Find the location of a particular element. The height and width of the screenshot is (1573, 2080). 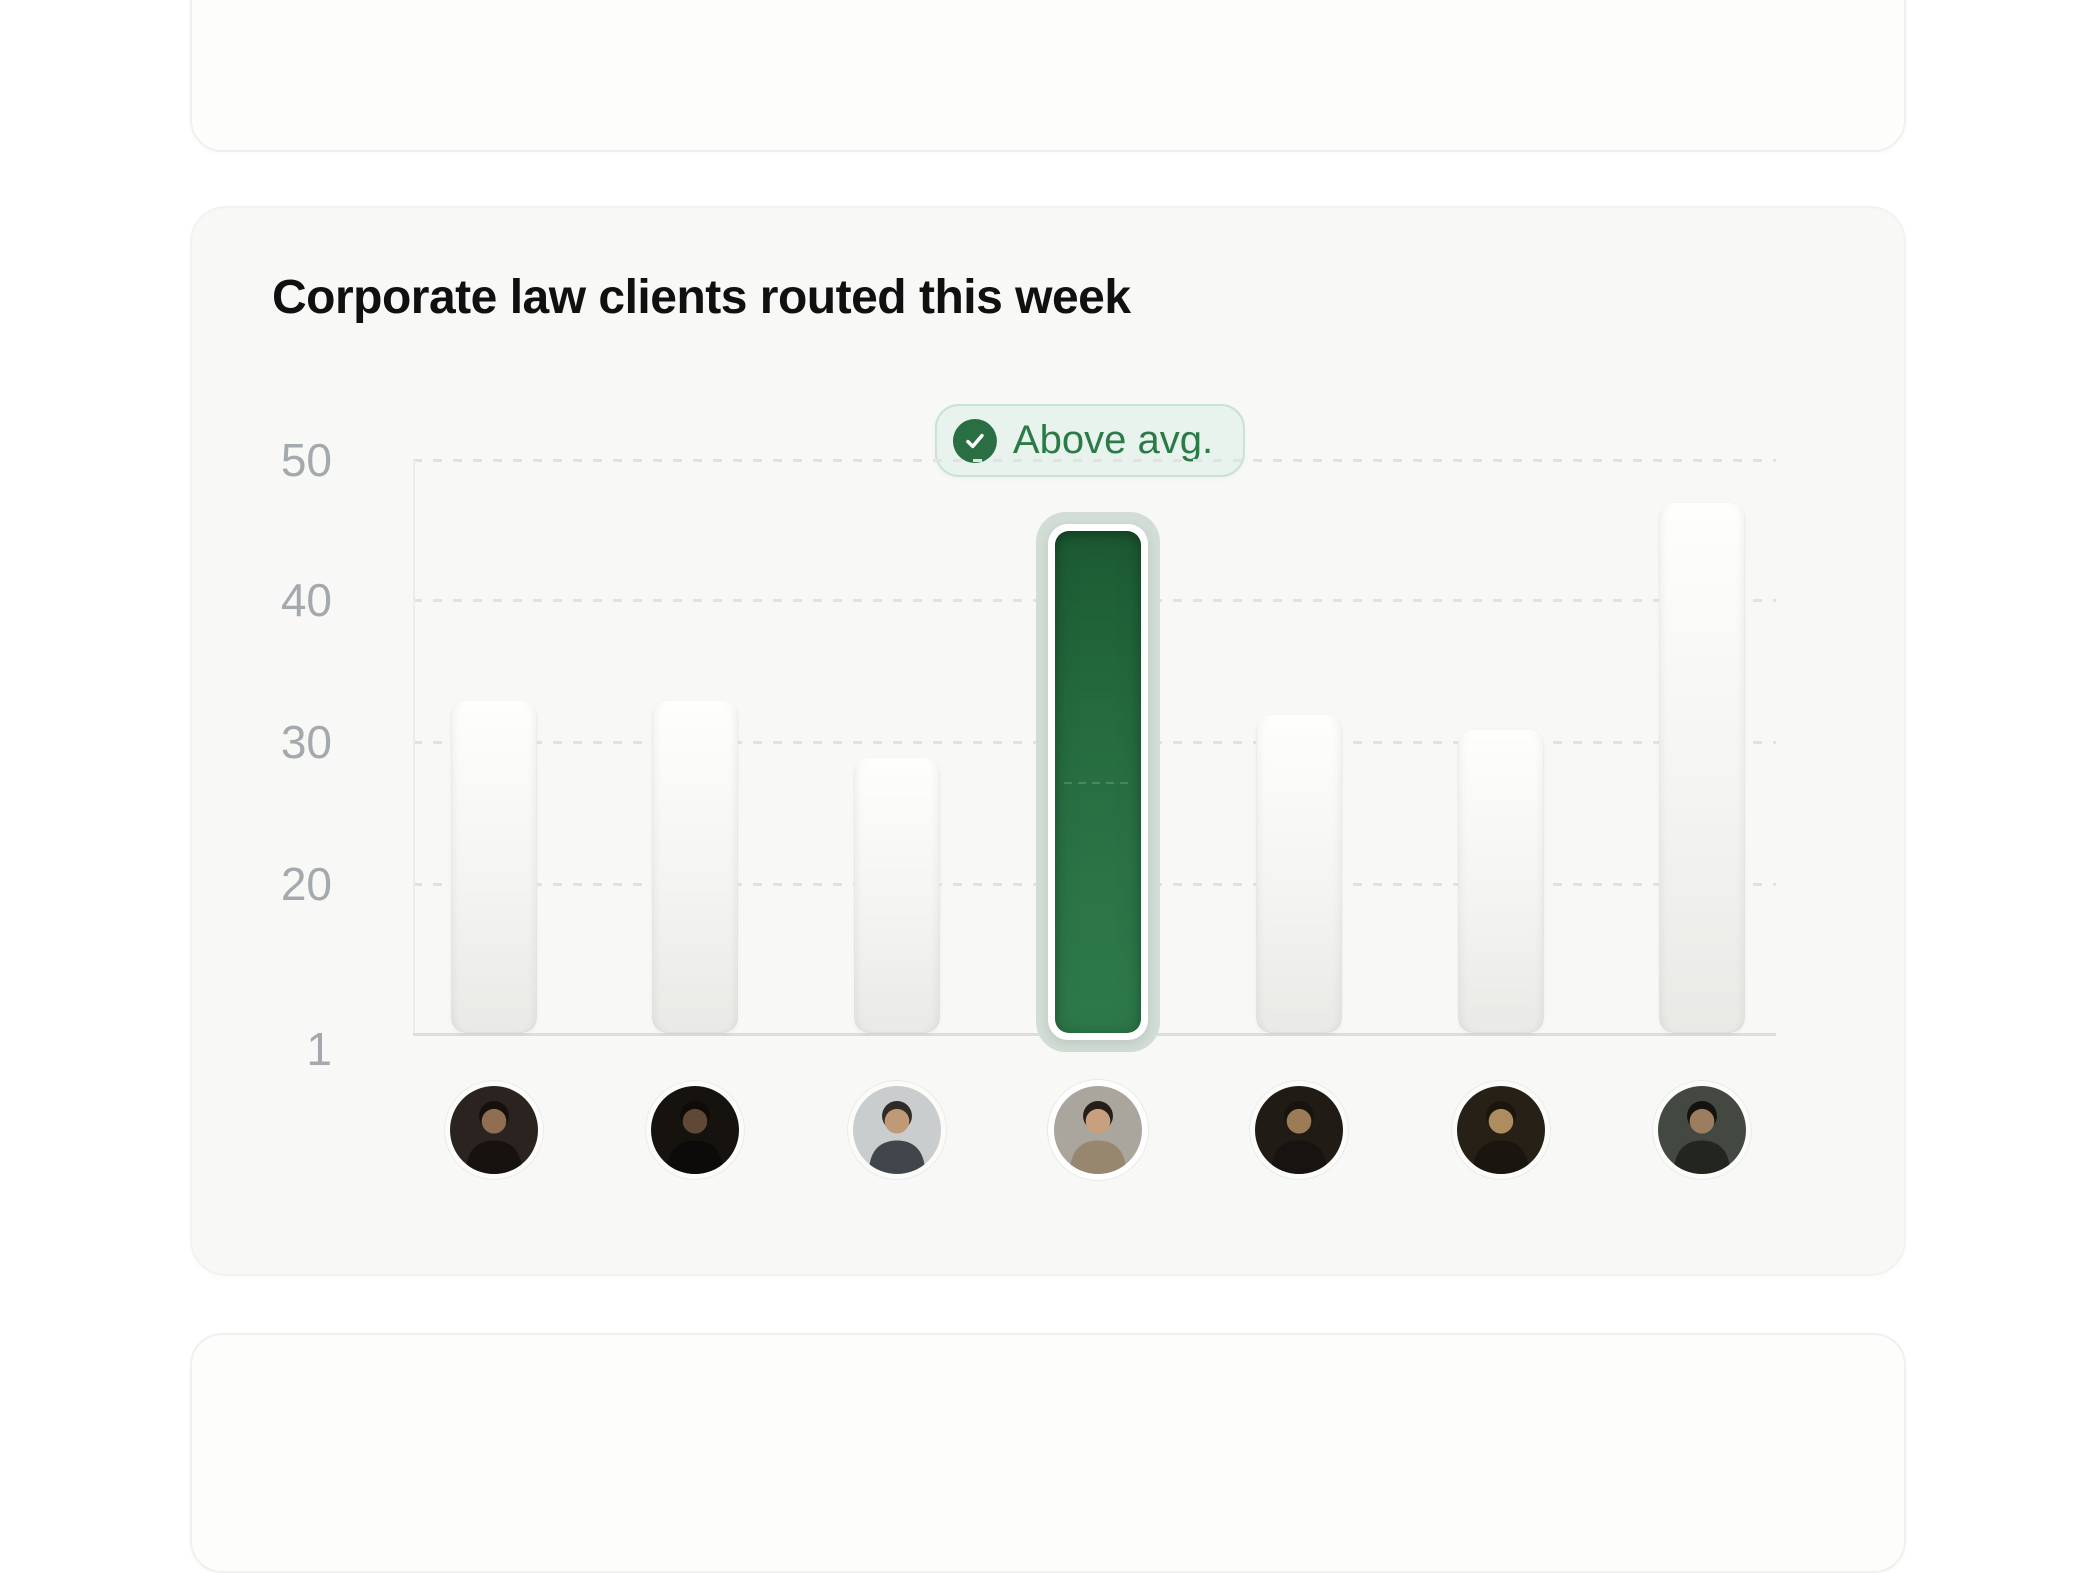

gridline is located at coordinates (1094, 460).